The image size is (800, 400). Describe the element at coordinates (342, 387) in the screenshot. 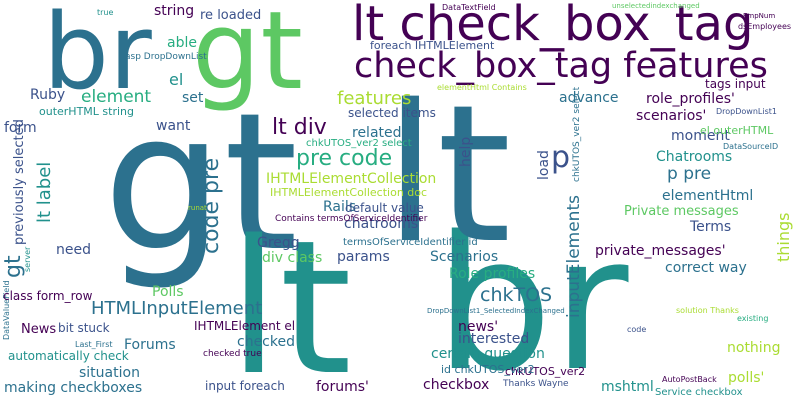

I see `word-forums-lower: forums'` at that location.